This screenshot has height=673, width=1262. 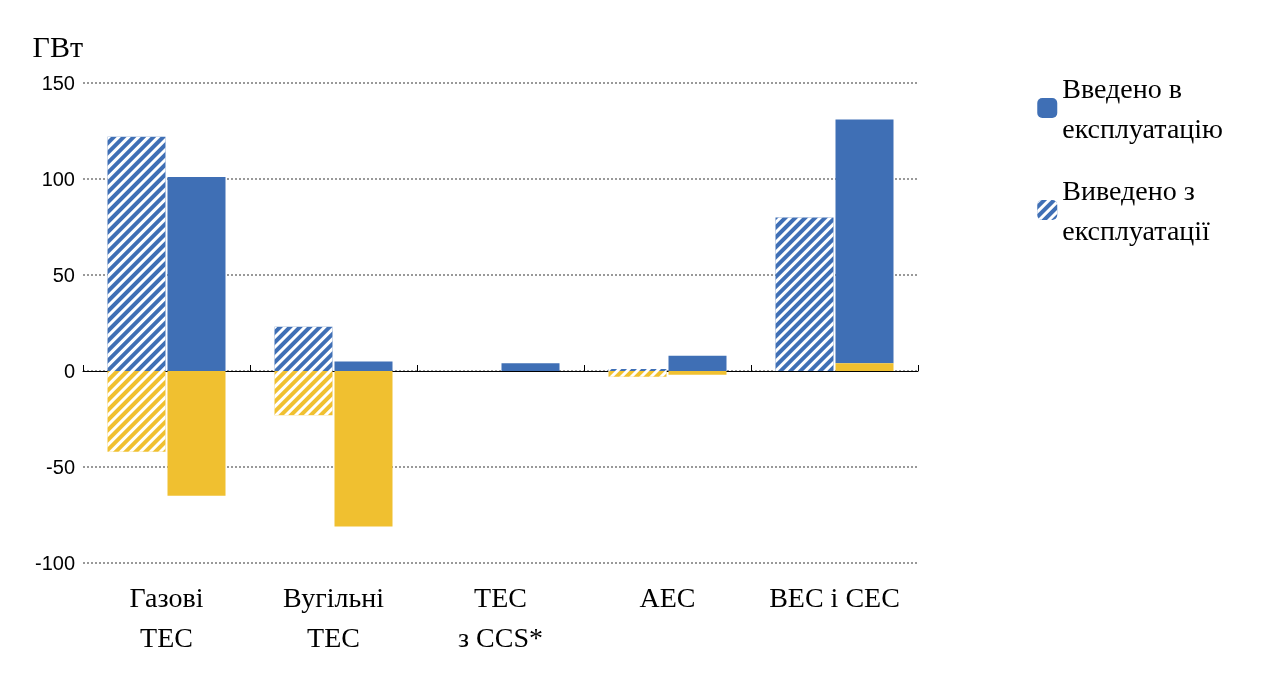 What do you see at coordinates (57, 46) in the screenshot?
I see `y-axis-title: ГВт` at bounding box center [57, 46].